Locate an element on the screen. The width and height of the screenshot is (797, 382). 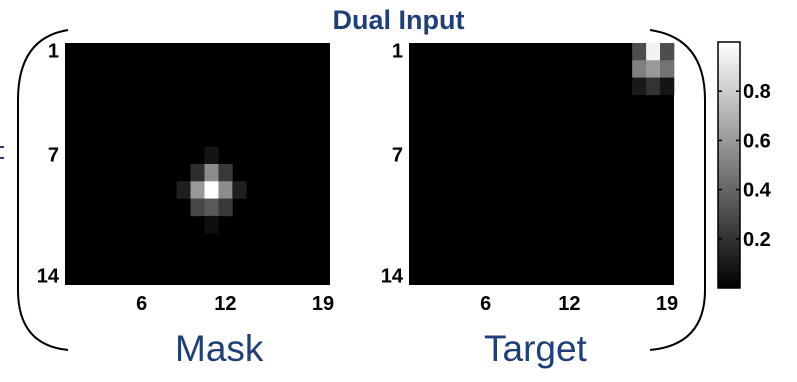
colorbar-tick-label: 0.6 is located at coordinates (757, 141).